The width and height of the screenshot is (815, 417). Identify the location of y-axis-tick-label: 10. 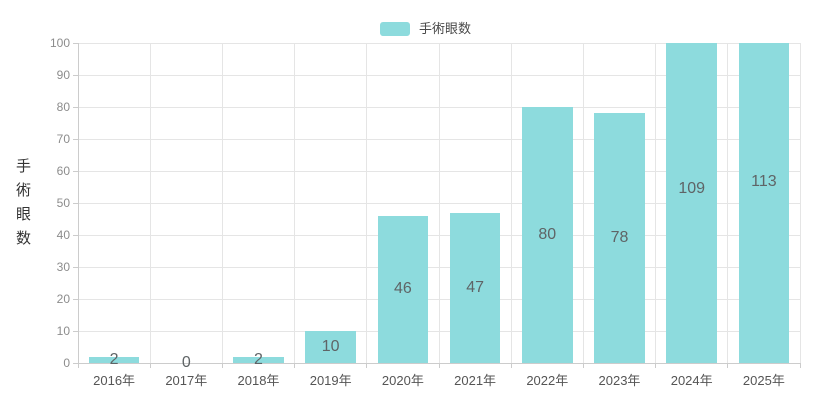
(63, 331).